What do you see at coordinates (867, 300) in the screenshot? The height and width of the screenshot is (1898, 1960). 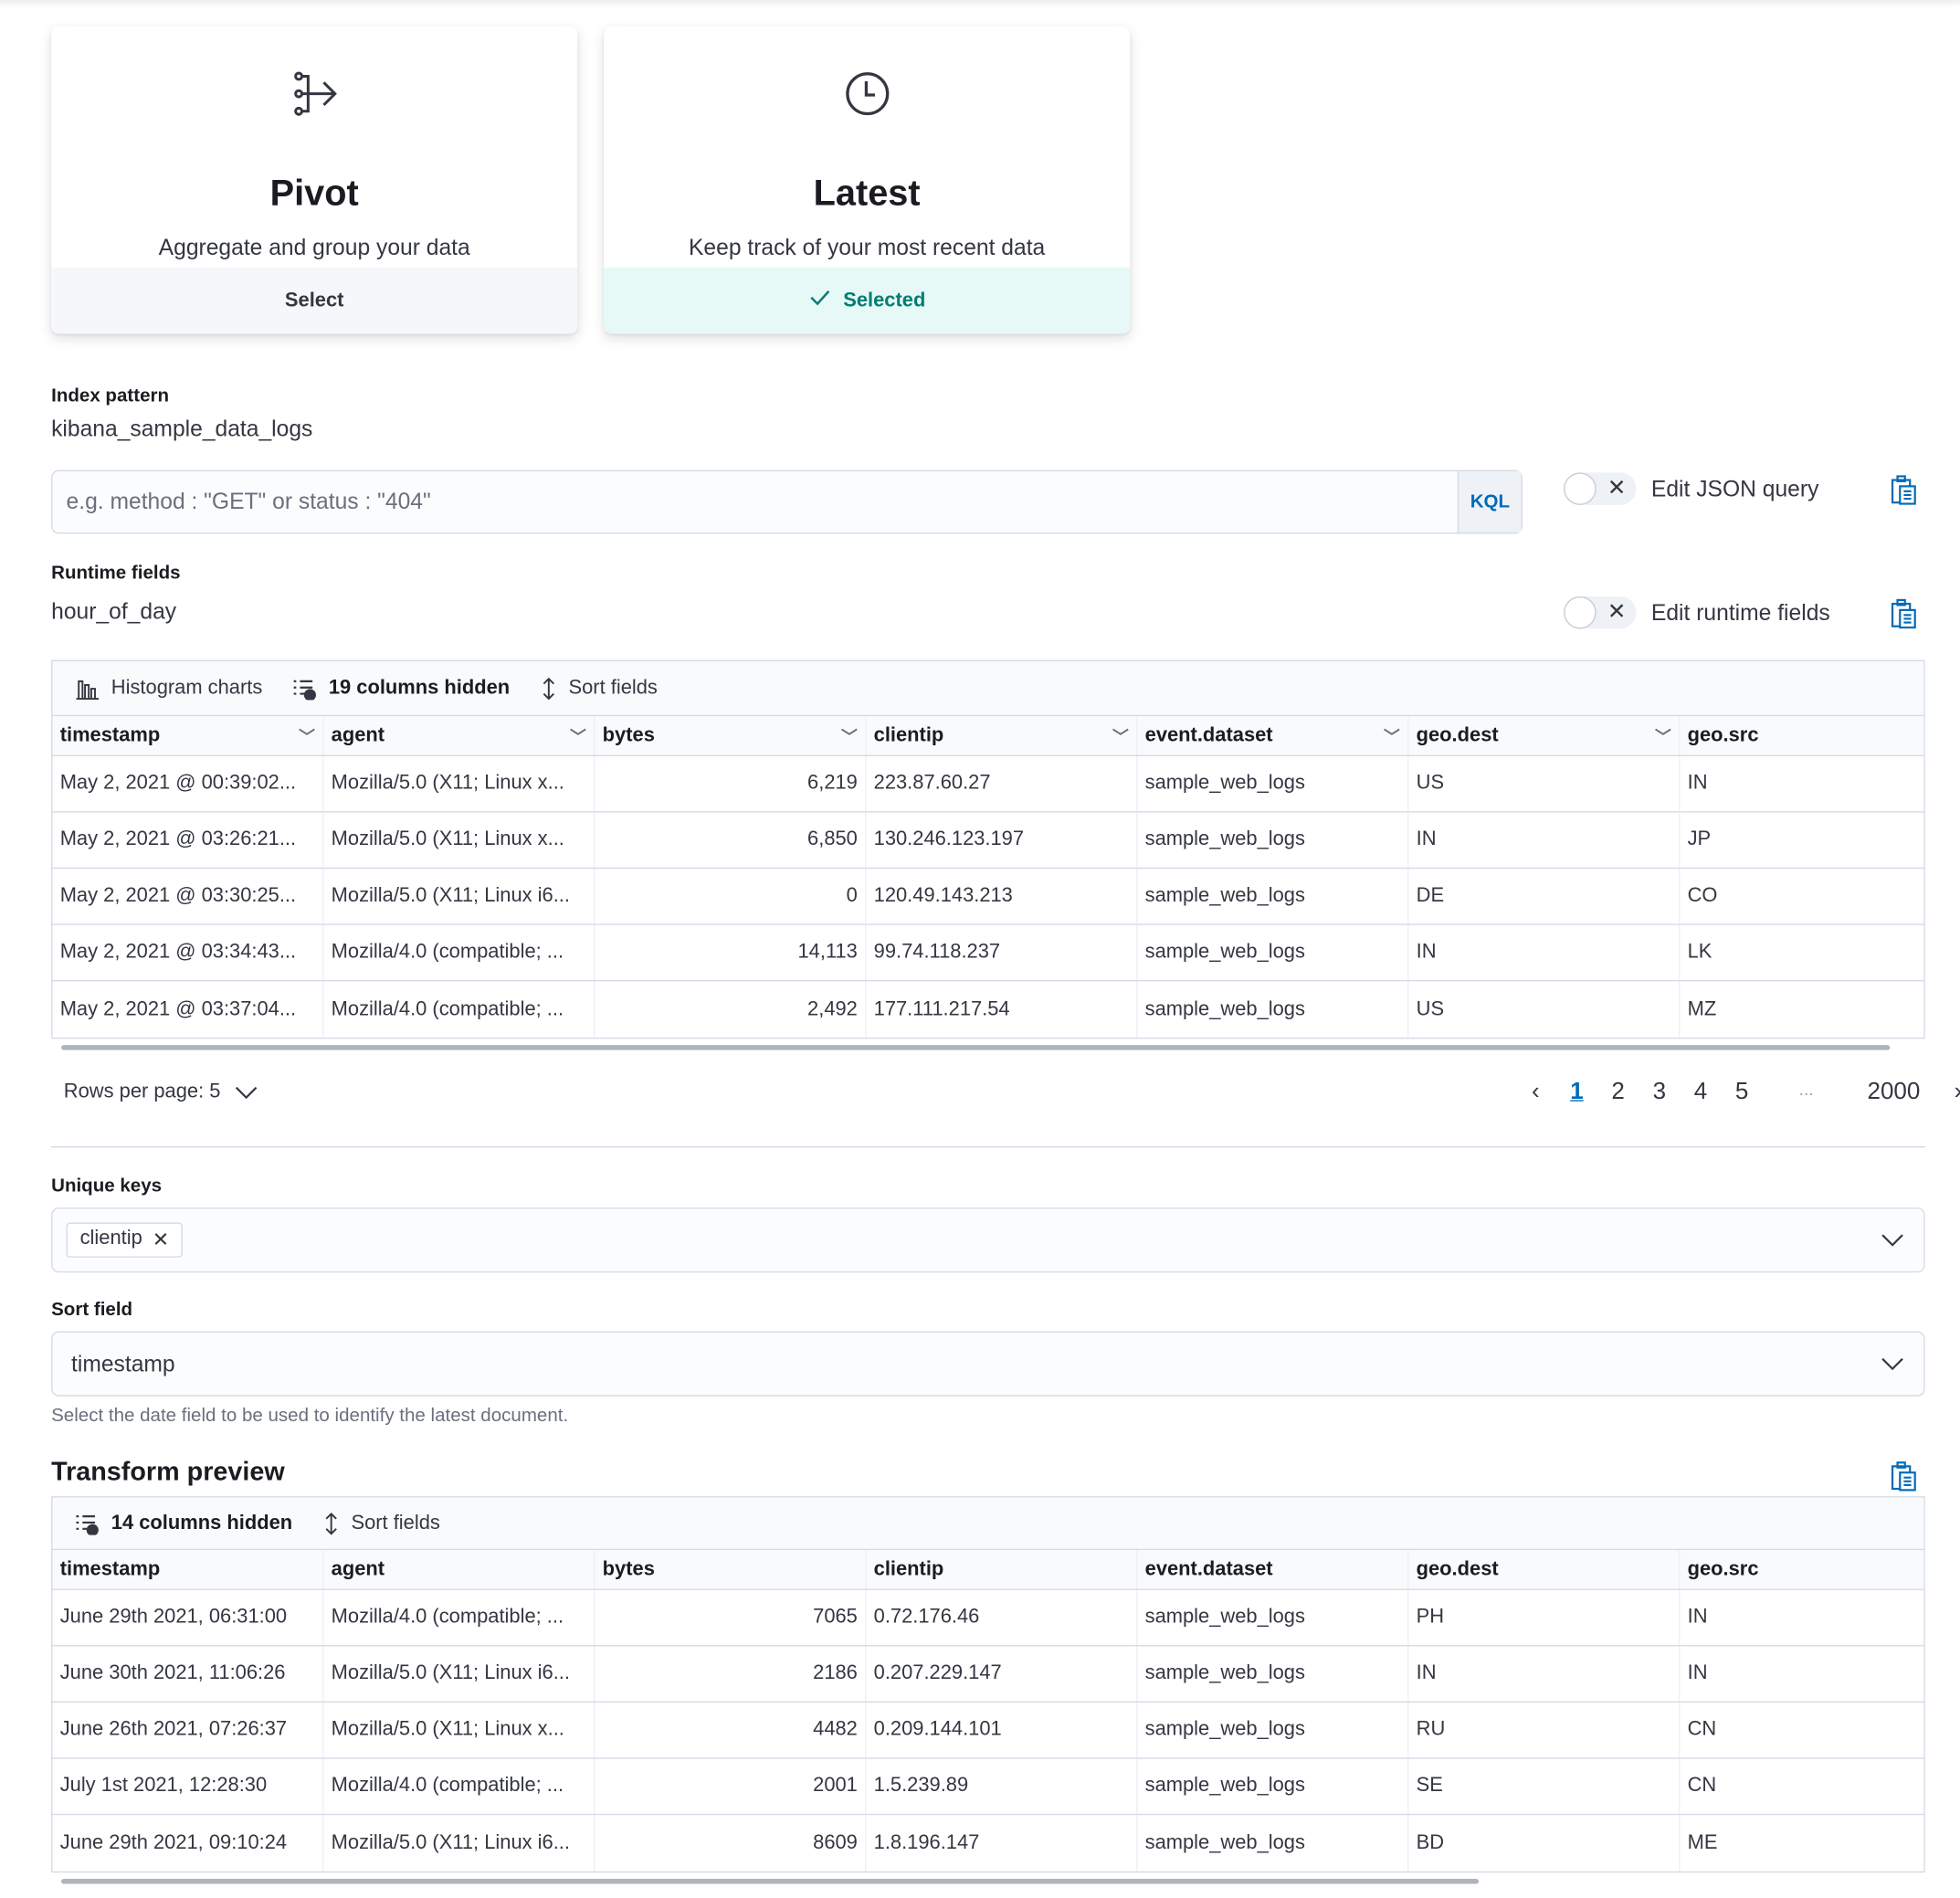 I see `selected-button: Selected` at bounding box center [867, 300].